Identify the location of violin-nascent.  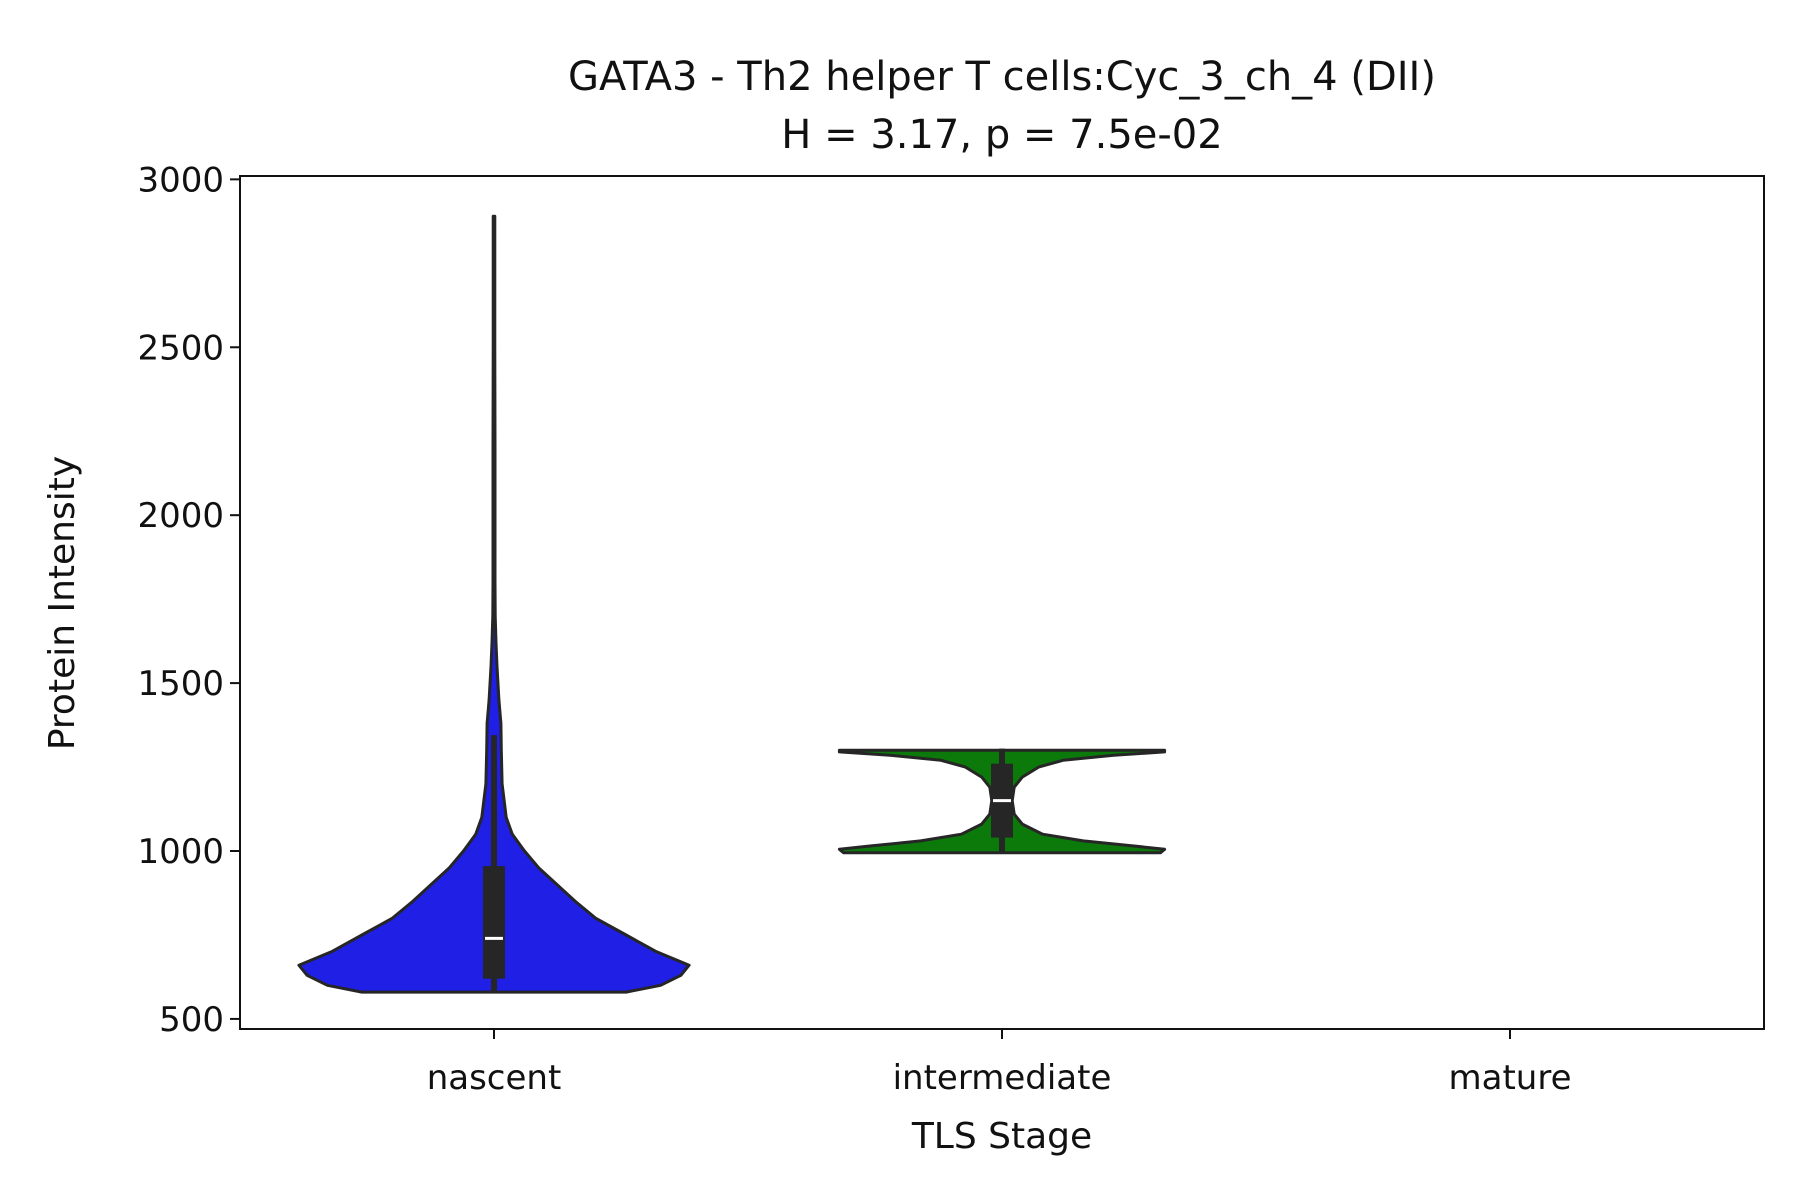
(494, 604).